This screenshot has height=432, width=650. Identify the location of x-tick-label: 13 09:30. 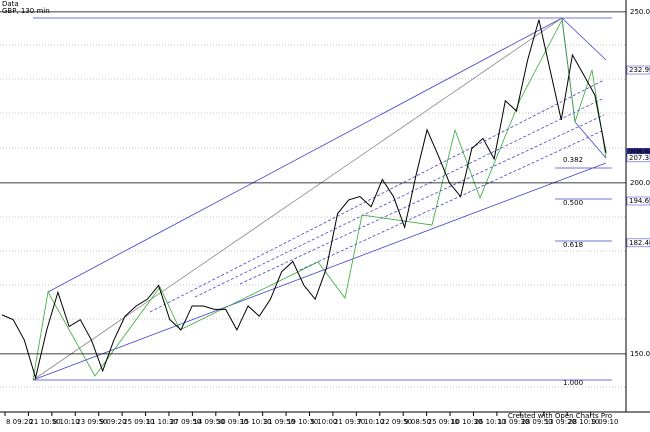
(513, 422).